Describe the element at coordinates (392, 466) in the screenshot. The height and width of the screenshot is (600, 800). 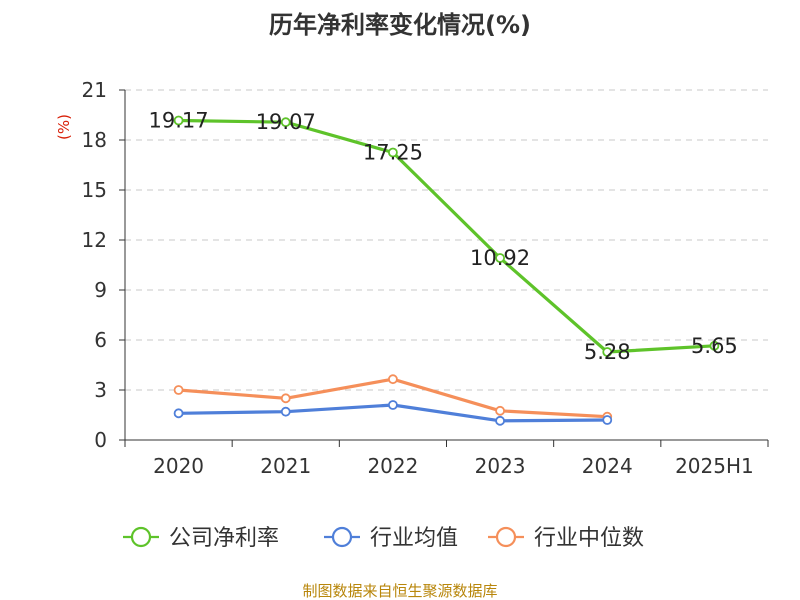
I see `x-tick-label: 2022` at that location.